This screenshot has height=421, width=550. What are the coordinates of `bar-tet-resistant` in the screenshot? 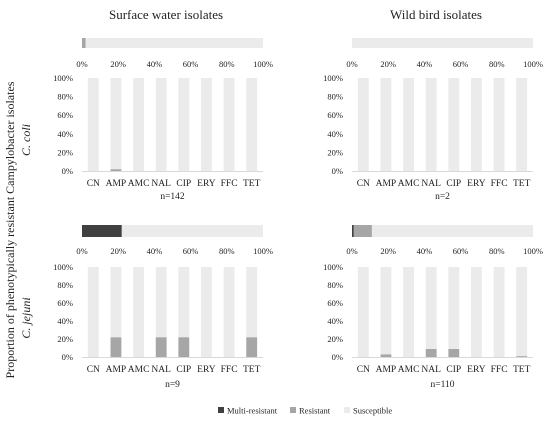 It's located at (252, 347).